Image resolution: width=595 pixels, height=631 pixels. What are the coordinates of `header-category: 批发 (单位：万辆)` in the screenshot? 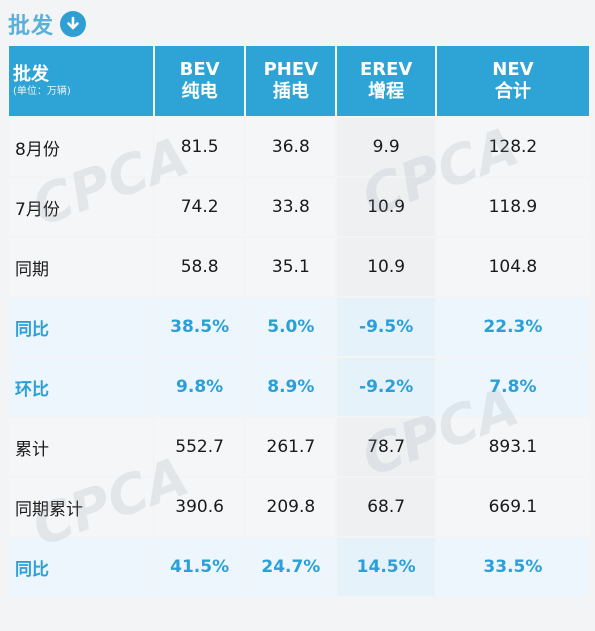 It's located at (81, 81).